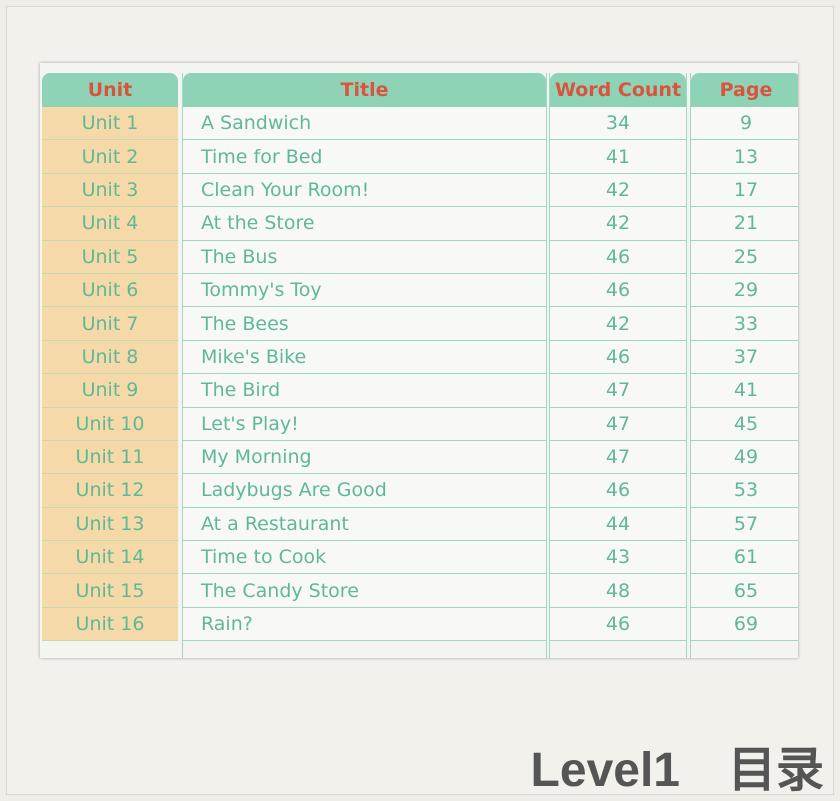 Image resolution: width=840 pixels, height=801 pixels. Describe the element at coordinates (744, 224) in the screenshot. I see `page-cell: 21` at that location.